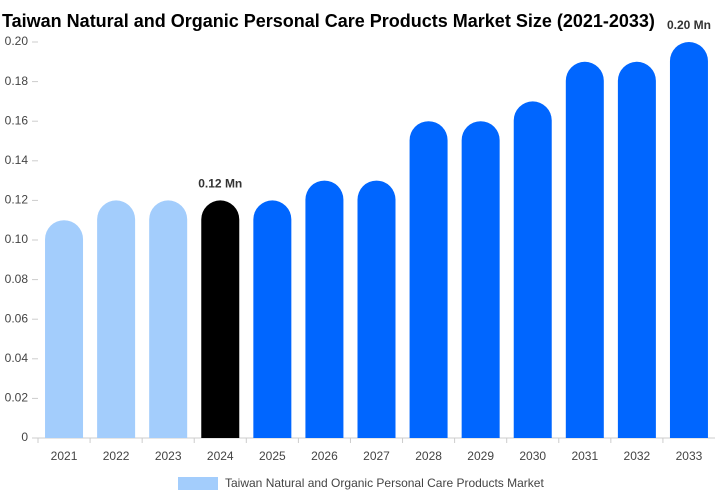  I want to click on x-tick-label: 2023, so click(168, 456).